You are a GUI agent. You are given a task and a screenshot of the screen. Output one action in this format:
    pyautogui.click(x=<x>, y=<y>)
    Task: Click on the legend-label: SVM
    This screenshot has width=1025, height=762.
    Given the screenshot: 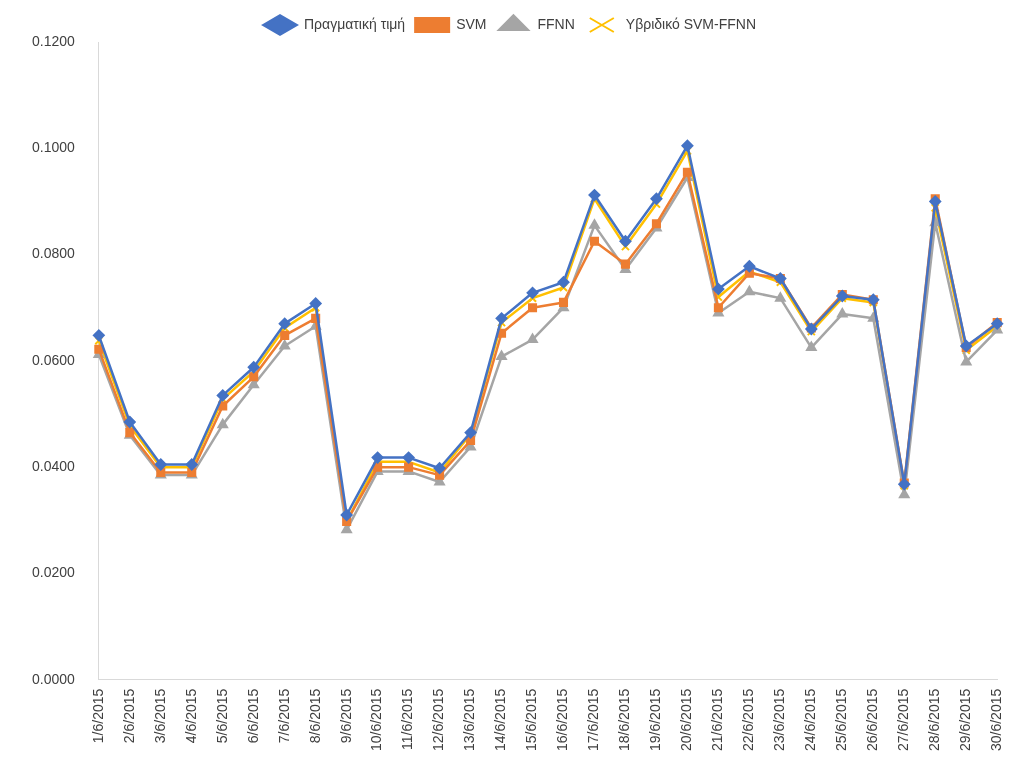 What is the action you would take?
    pyautogui.click(x=471, y=23)
    